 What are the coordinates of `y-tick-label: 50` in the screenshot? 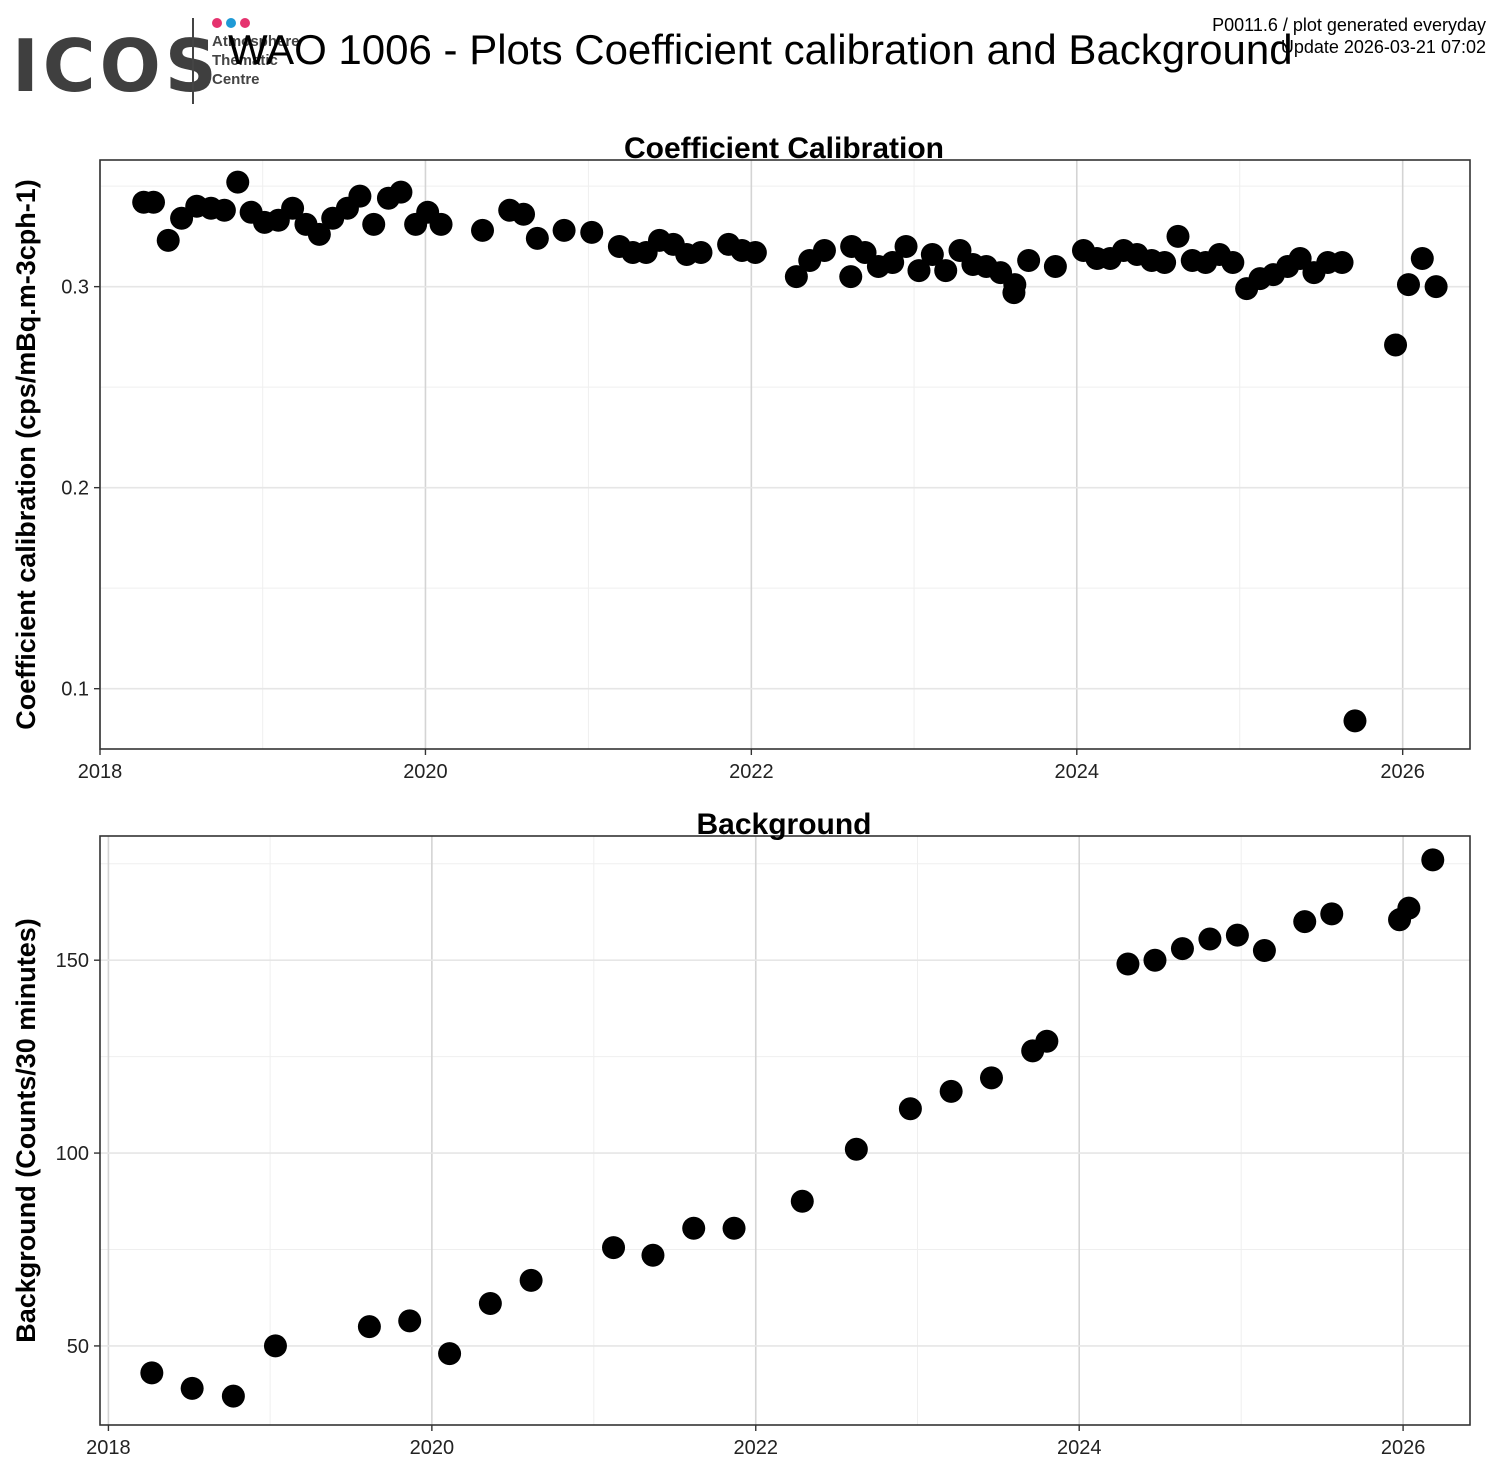 It's located at (78, 1347).